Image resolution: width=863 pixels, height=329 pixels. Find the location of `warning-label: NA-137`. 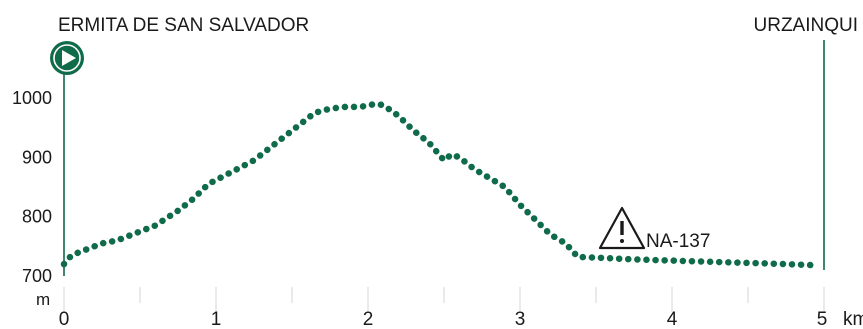

warning-label: NA-137 is located at coordinates (678, 241).